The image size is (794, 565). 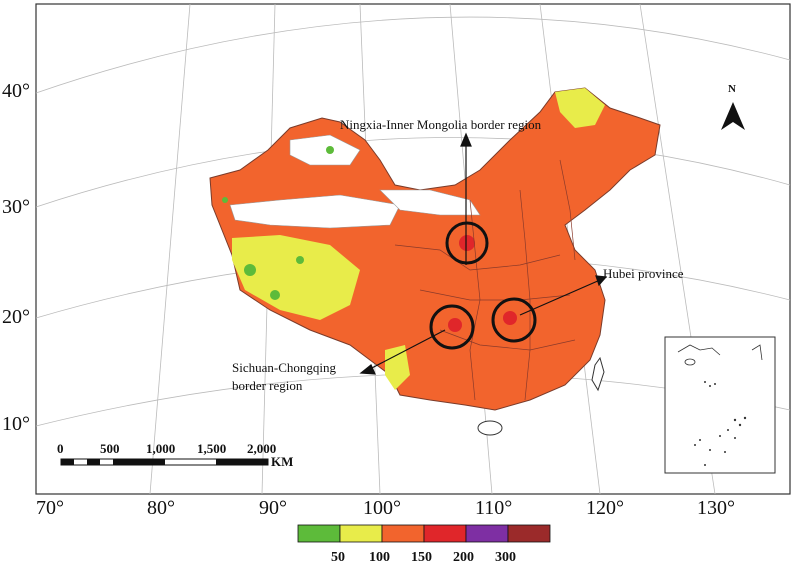 I want to click on arrowhead-ningxia, so click(x=466, y=139).